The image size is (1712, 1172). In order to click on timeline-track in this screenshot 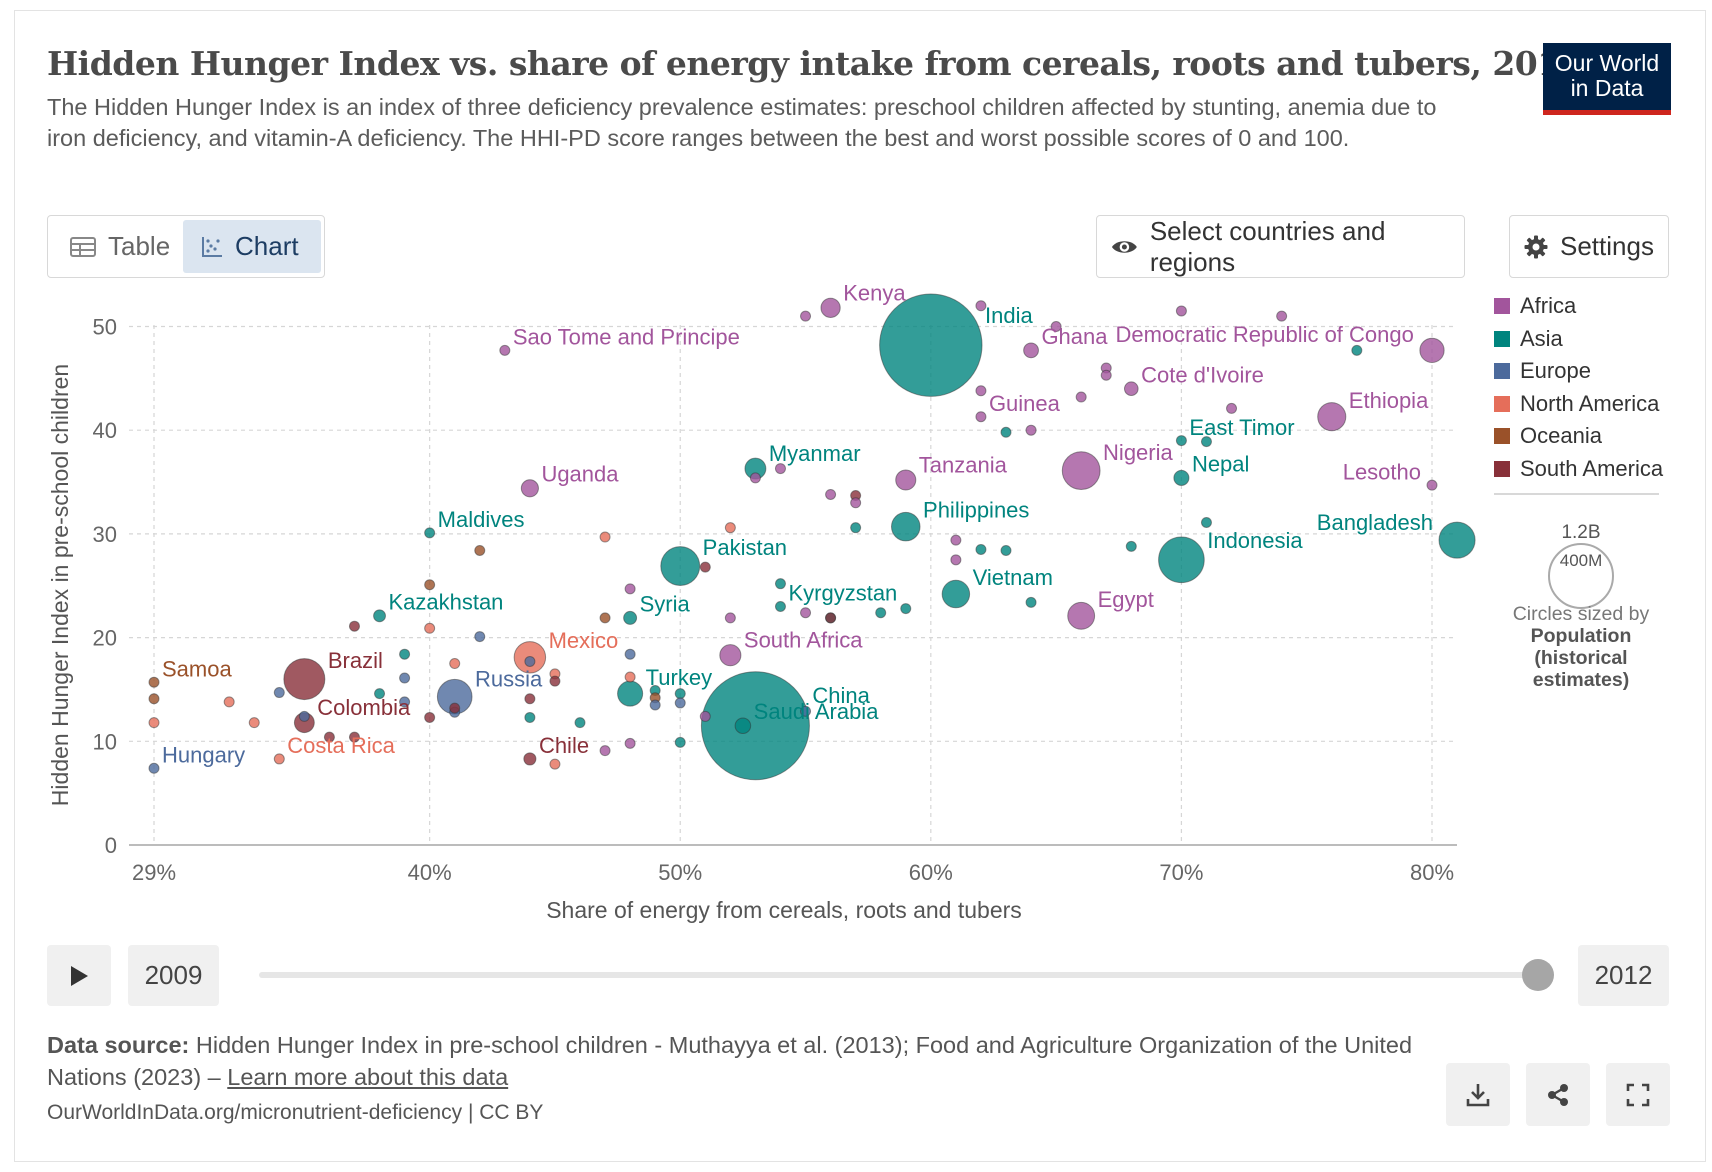, I will do `click(898, 975)`.